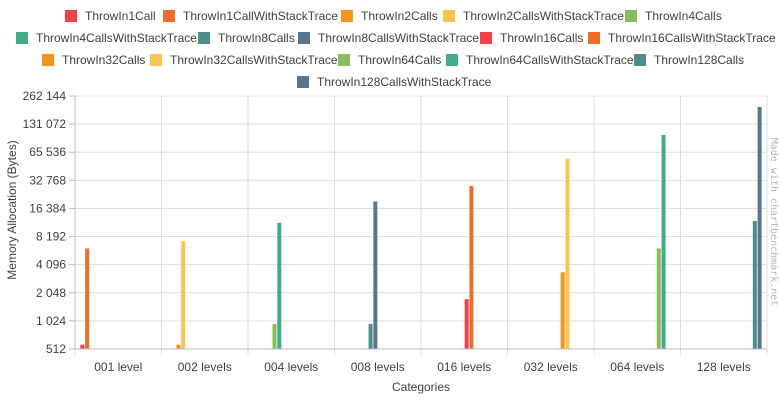  I want to click on legend-label: ThrowIn2Calls, so click(399, 16).